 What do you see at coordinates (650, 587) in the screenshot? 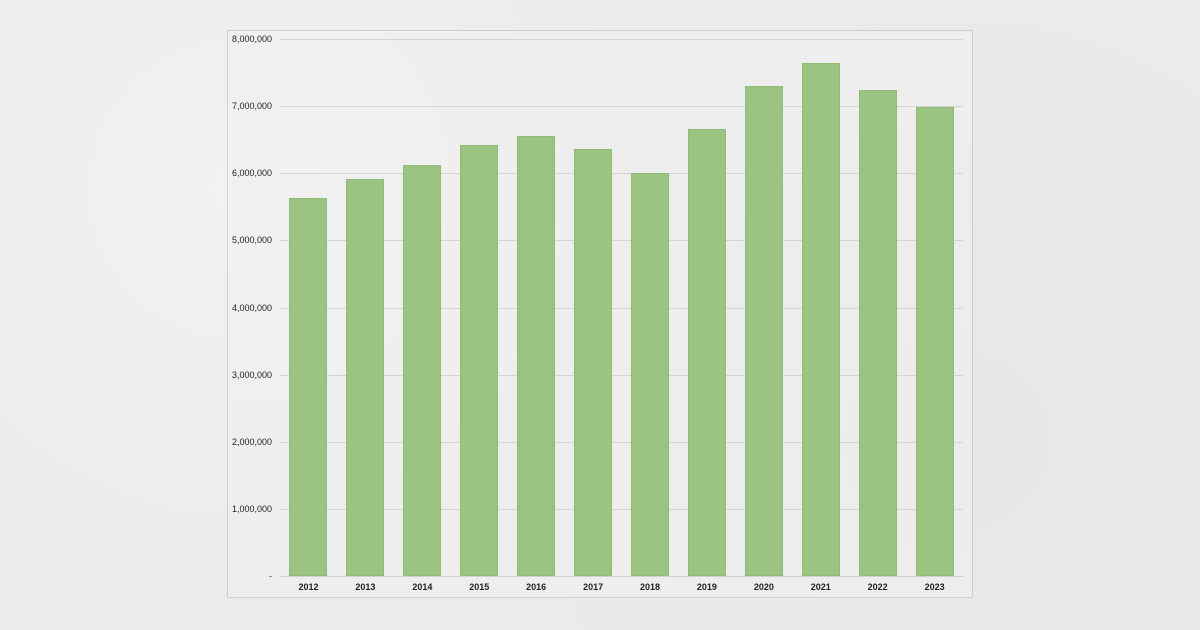
I see `x-tick-label: 2018` at bounding box center [650, 587].